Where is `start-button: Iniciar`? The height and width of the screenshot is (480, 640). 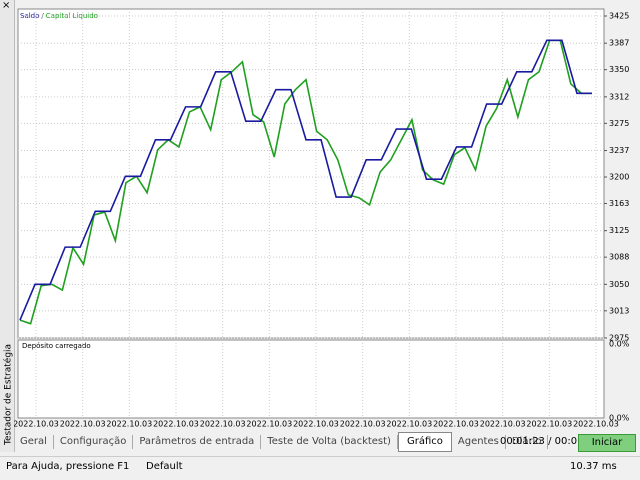 start-button: Iniciar is located at coordinates (607, 443).